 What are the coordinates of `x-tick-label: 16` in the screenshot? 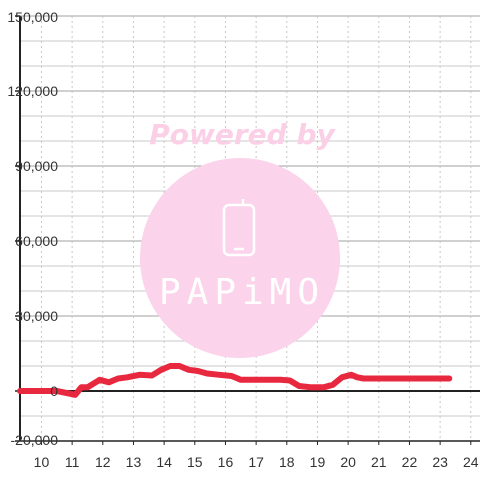 It's located at (226, 462).